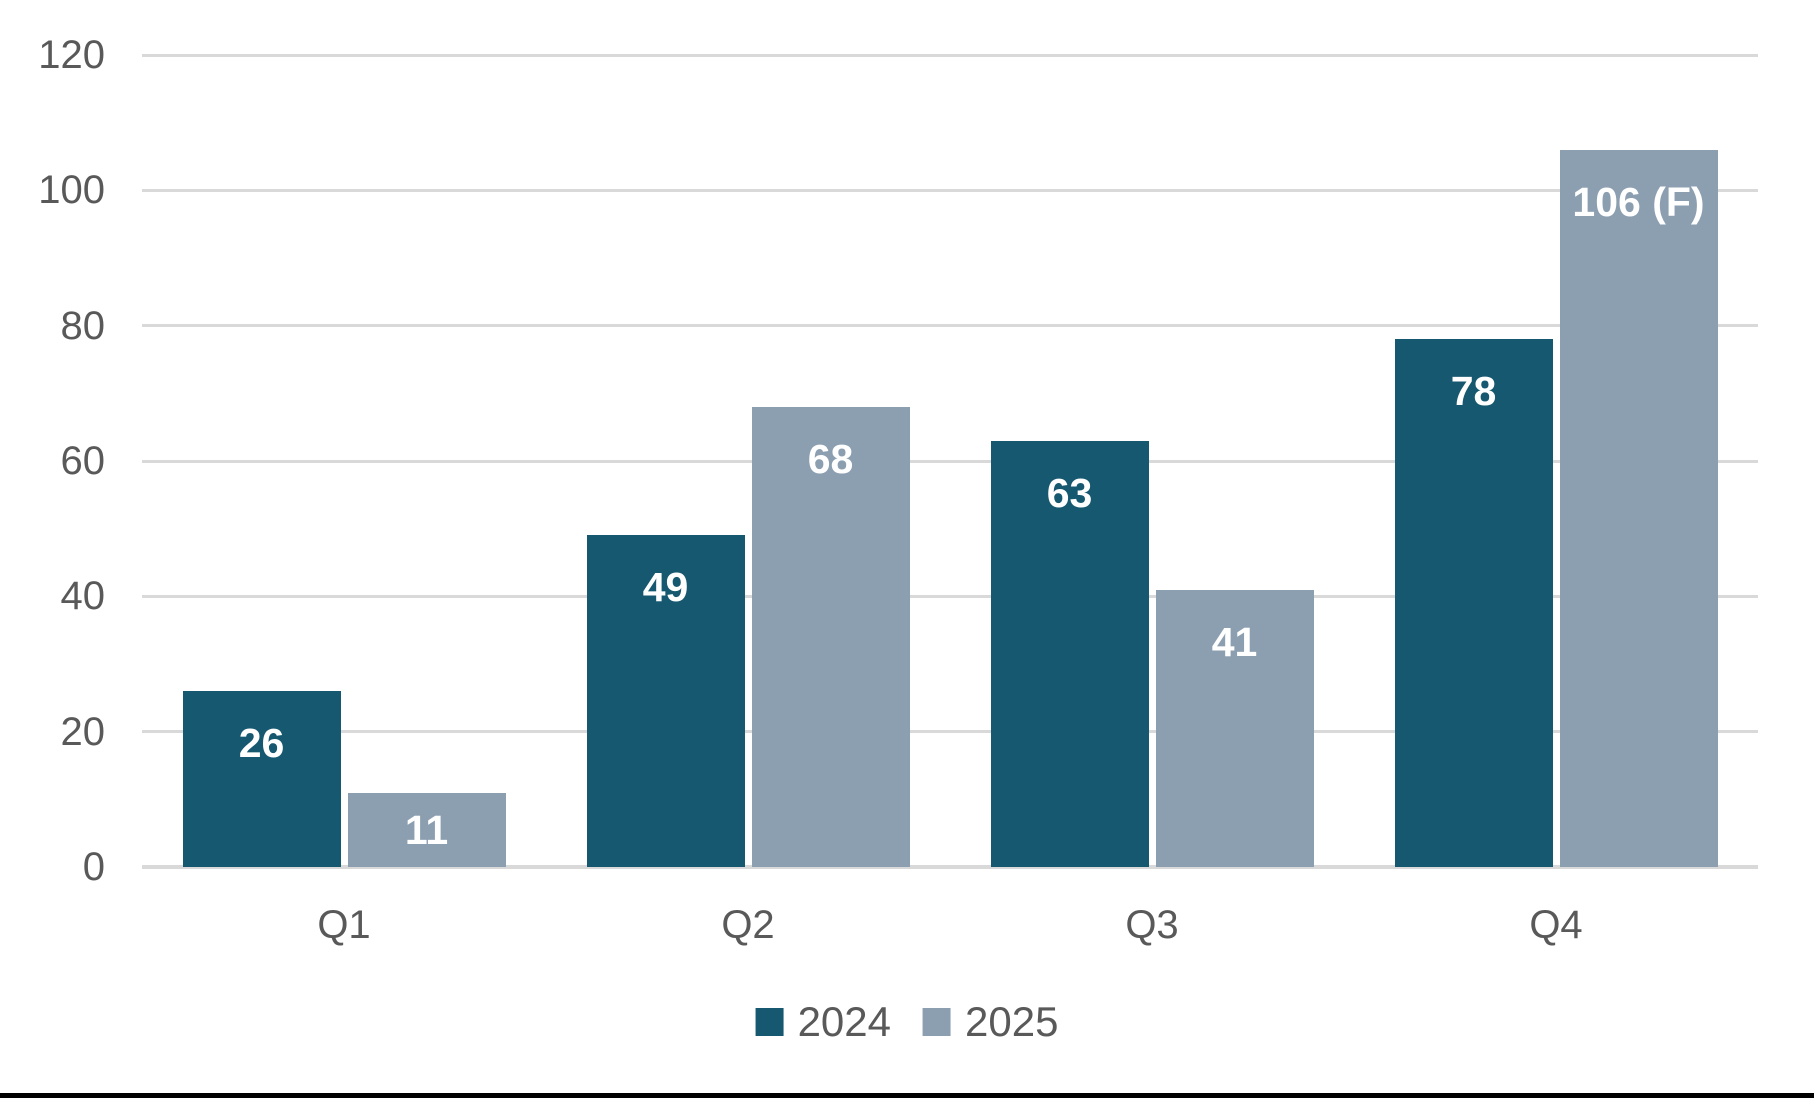 This screenshot has width=1814, height=1098. What do you see at coordinates (1012, 1021) in the screenshot?
I see `legend-label-2025: 2025` at bounding box center [1012, 1021].